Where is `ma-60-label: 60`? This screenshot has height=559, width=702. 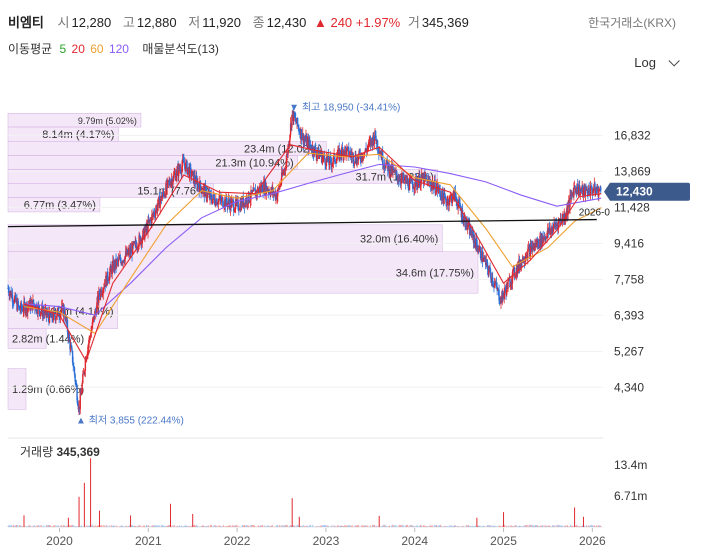 ma-60-label: 60 is located at coordinates (97, 49).